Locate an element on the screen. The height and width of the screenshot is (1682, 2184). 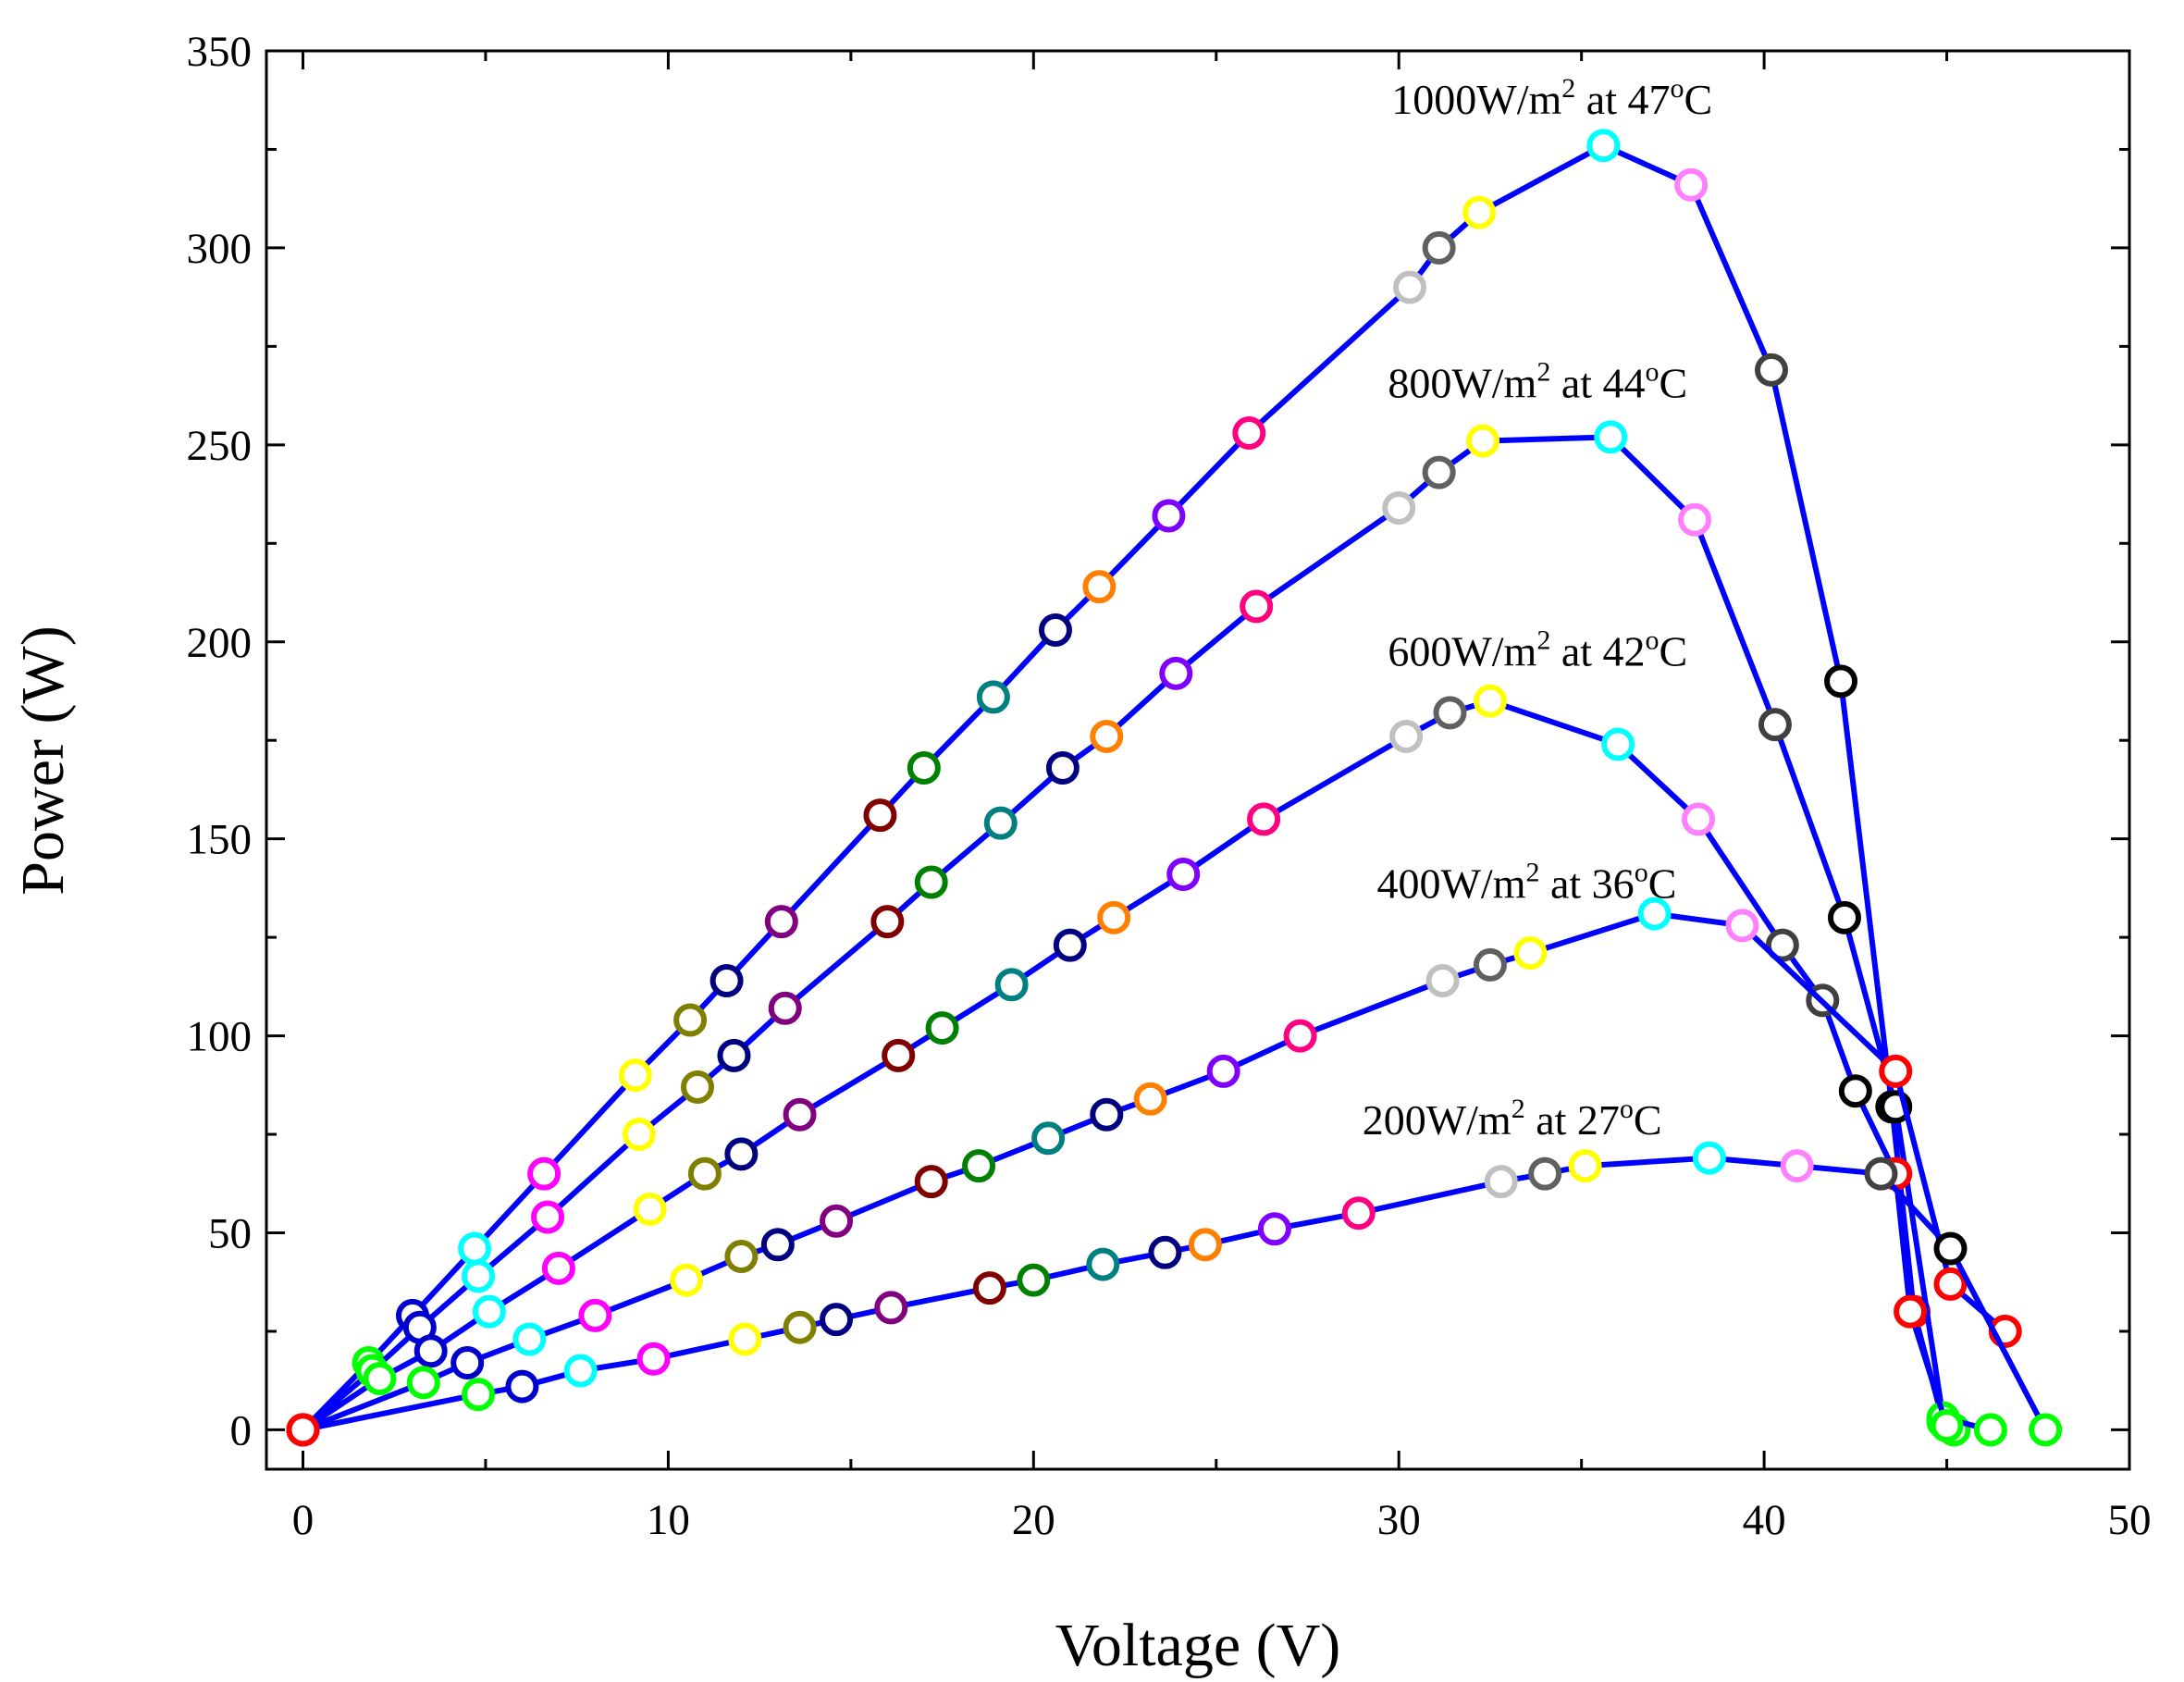
y-tick-label: 350 is located at coordinates (220, 52).